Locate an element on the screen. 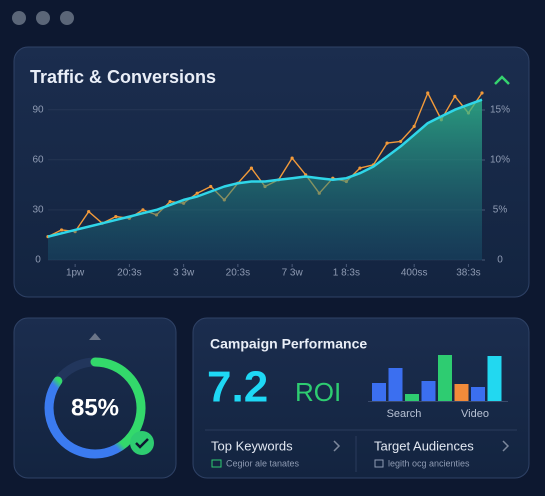 This screenshot has height=496, width=545. x-tick-label: 400ss is located at coordinates (414, 273).